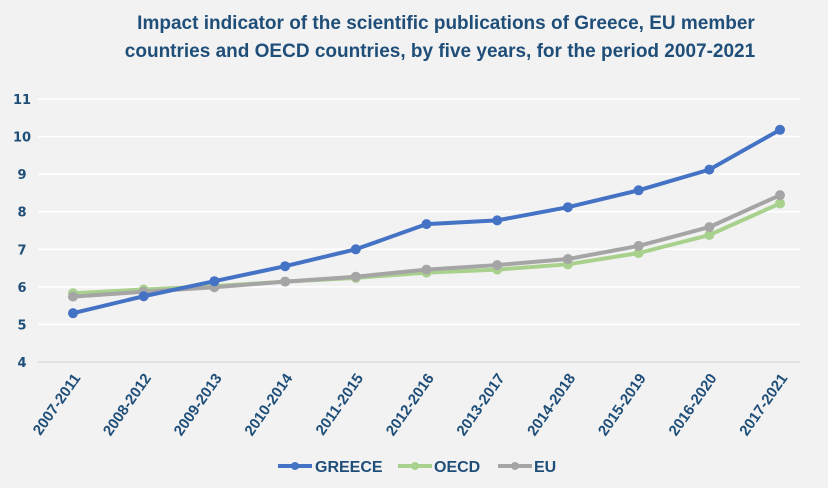 The width and height of the screenshot is (828, 488). I want to click on legend-label: OECD, so click(457, 467).